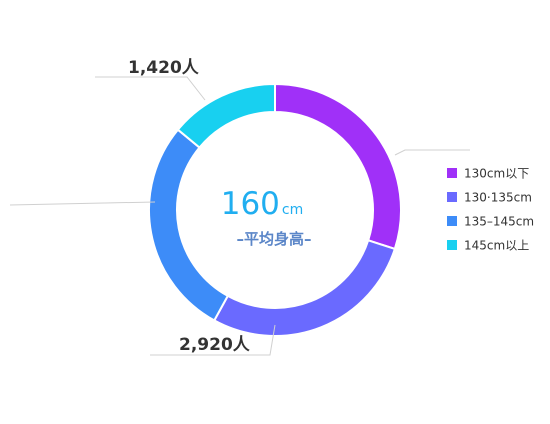 The width and height of the screenshot is (550, 424). What do you see at coordinates (215, 345) in the screenshot?
I see `callout-label-bottom: 2,920人` at bounding box center [215, 345].